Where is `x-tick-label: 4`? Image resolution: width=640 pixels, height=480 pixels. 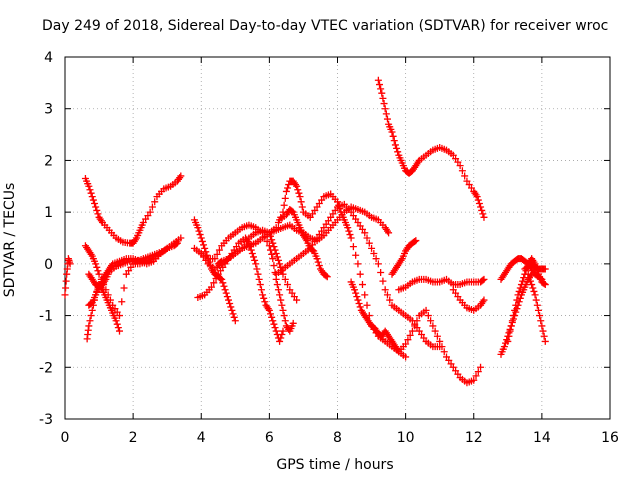 x-tick-label: 4 is located at coordinates (201, 438).